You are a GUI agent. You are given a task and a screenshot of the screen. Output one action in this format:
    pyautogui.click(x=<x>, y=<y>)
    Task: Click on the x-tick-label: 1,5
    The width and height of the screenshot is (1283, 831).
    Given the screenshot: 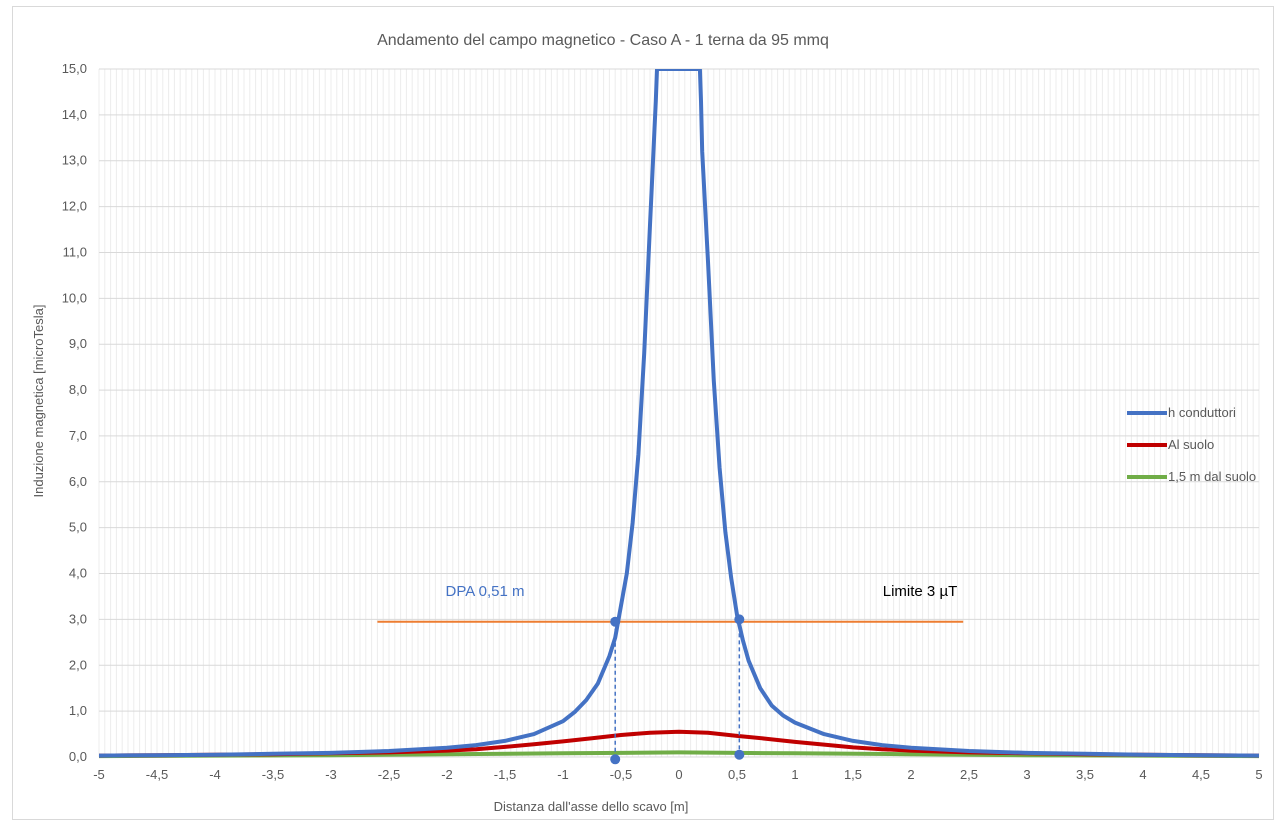 What is the action you would take?
    pyautogui.click(x=853, y=774)
    